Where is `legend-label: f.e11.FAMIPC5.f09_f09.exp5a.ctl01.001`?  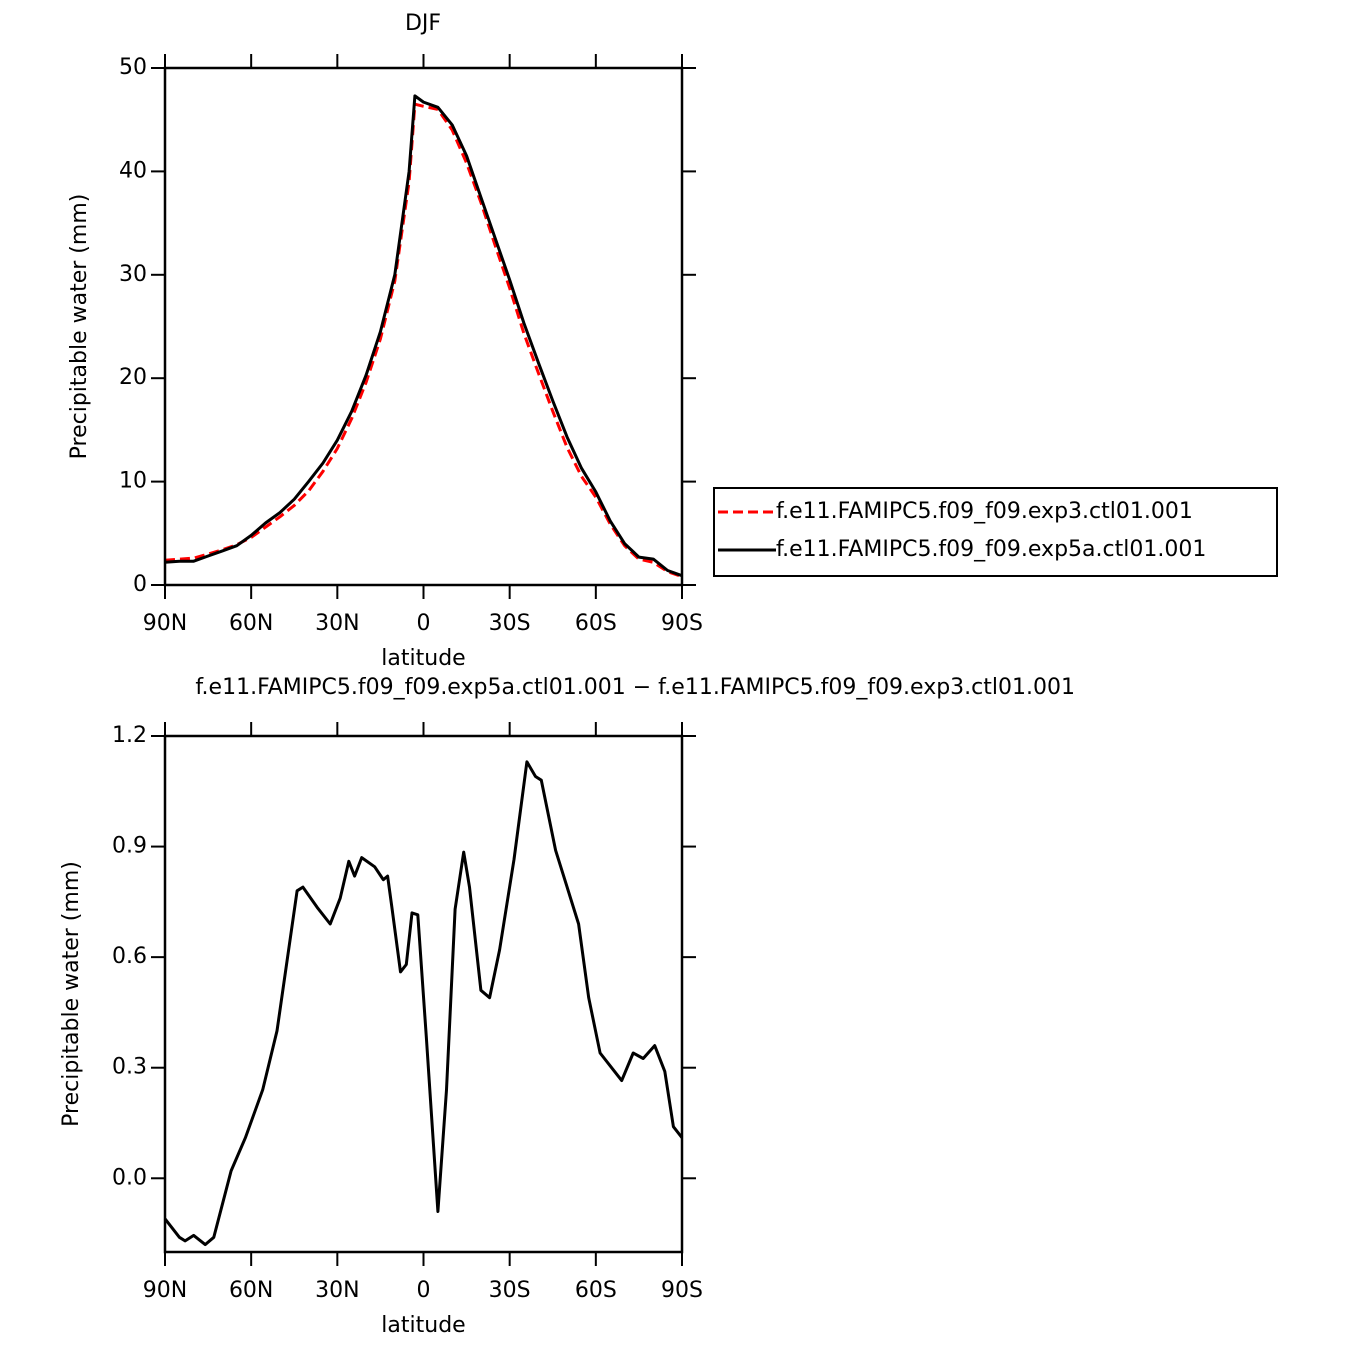 legend-label: f.e11.FAMIPC5.f09_f09.exp5a.ctl01.001 is located at coordinates (991, 549).